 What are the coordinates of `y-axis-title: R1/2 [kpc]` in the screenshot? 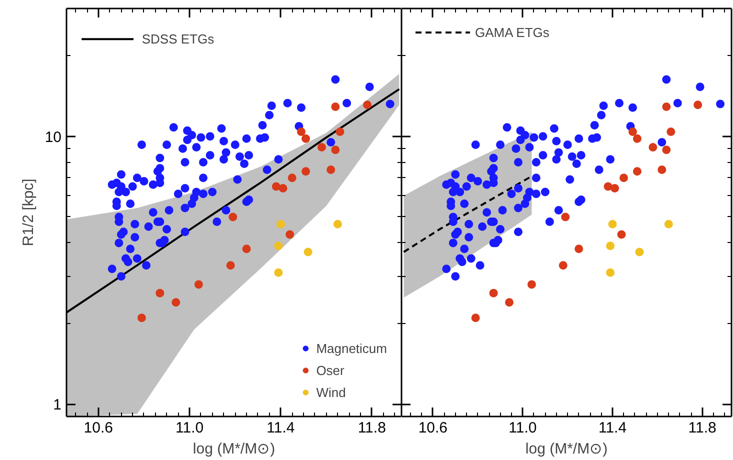 It's located at (28, 212).